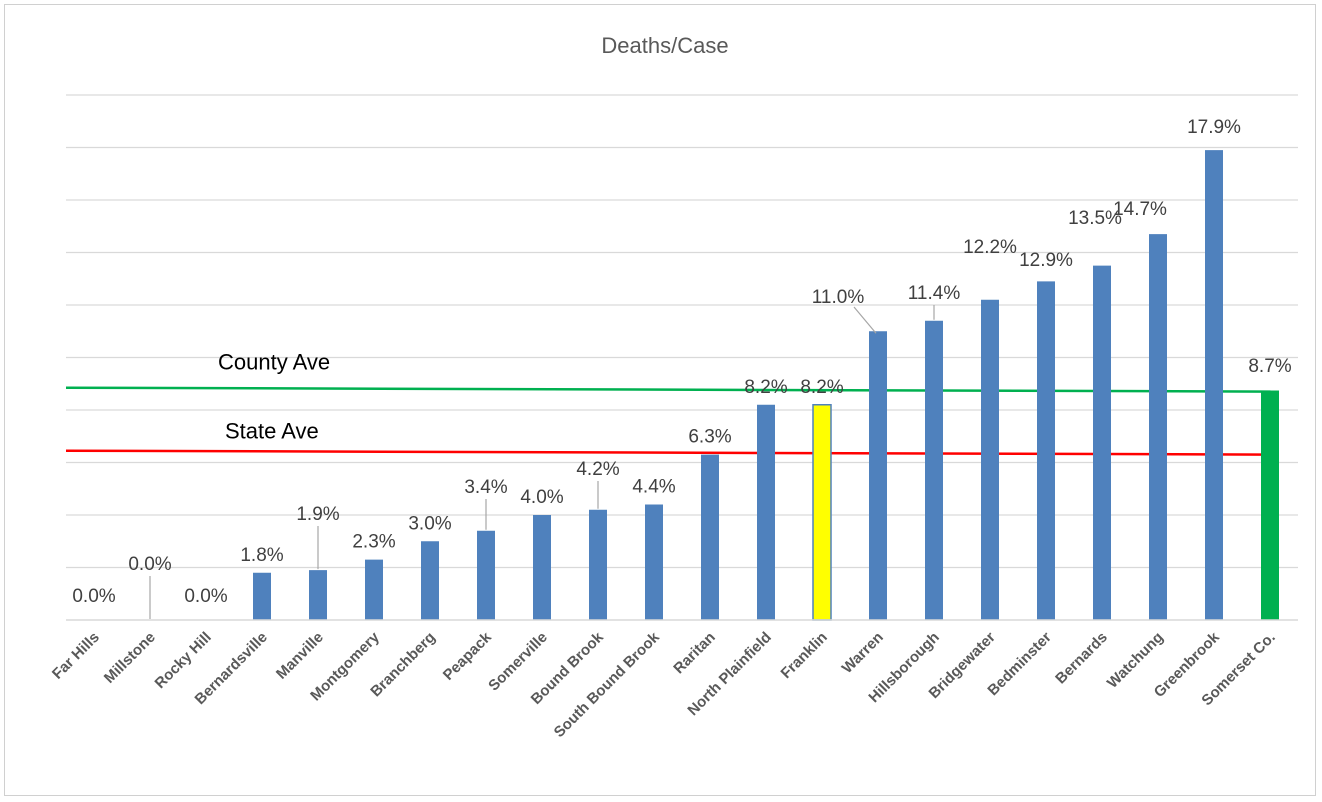 The image size is (1322, 802). Describe the element at coordinates (76, 656) in the screenshot. I see `x-tick-far-hills: Far Hills` at that location.